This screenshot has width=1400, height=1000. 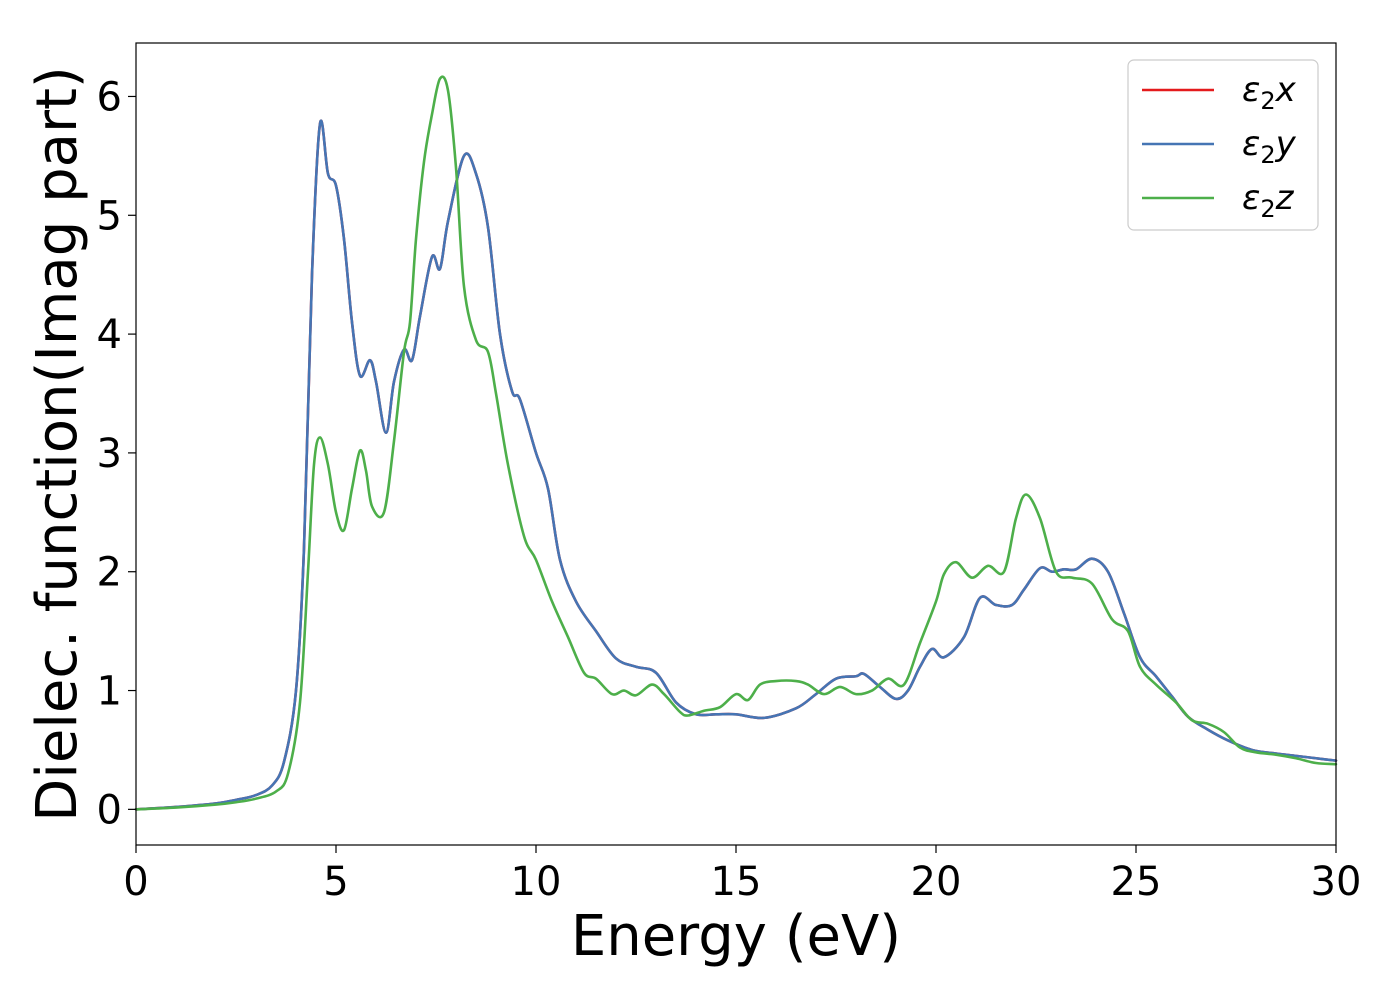 What do you see at coordinates (1268, 200) in the screenshot?
I see `legend-label-z: ε2z` at bounding box center [1268, 200].